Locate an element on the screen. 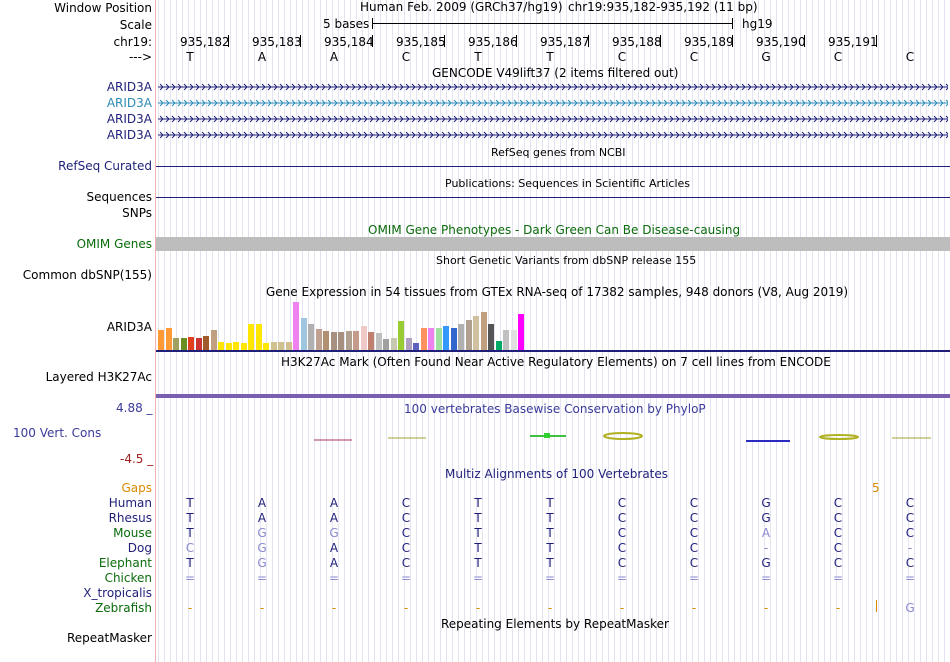 This screenshot has width=950, height=662. sequences-label: Sequences is located at coordinates (119, 197).